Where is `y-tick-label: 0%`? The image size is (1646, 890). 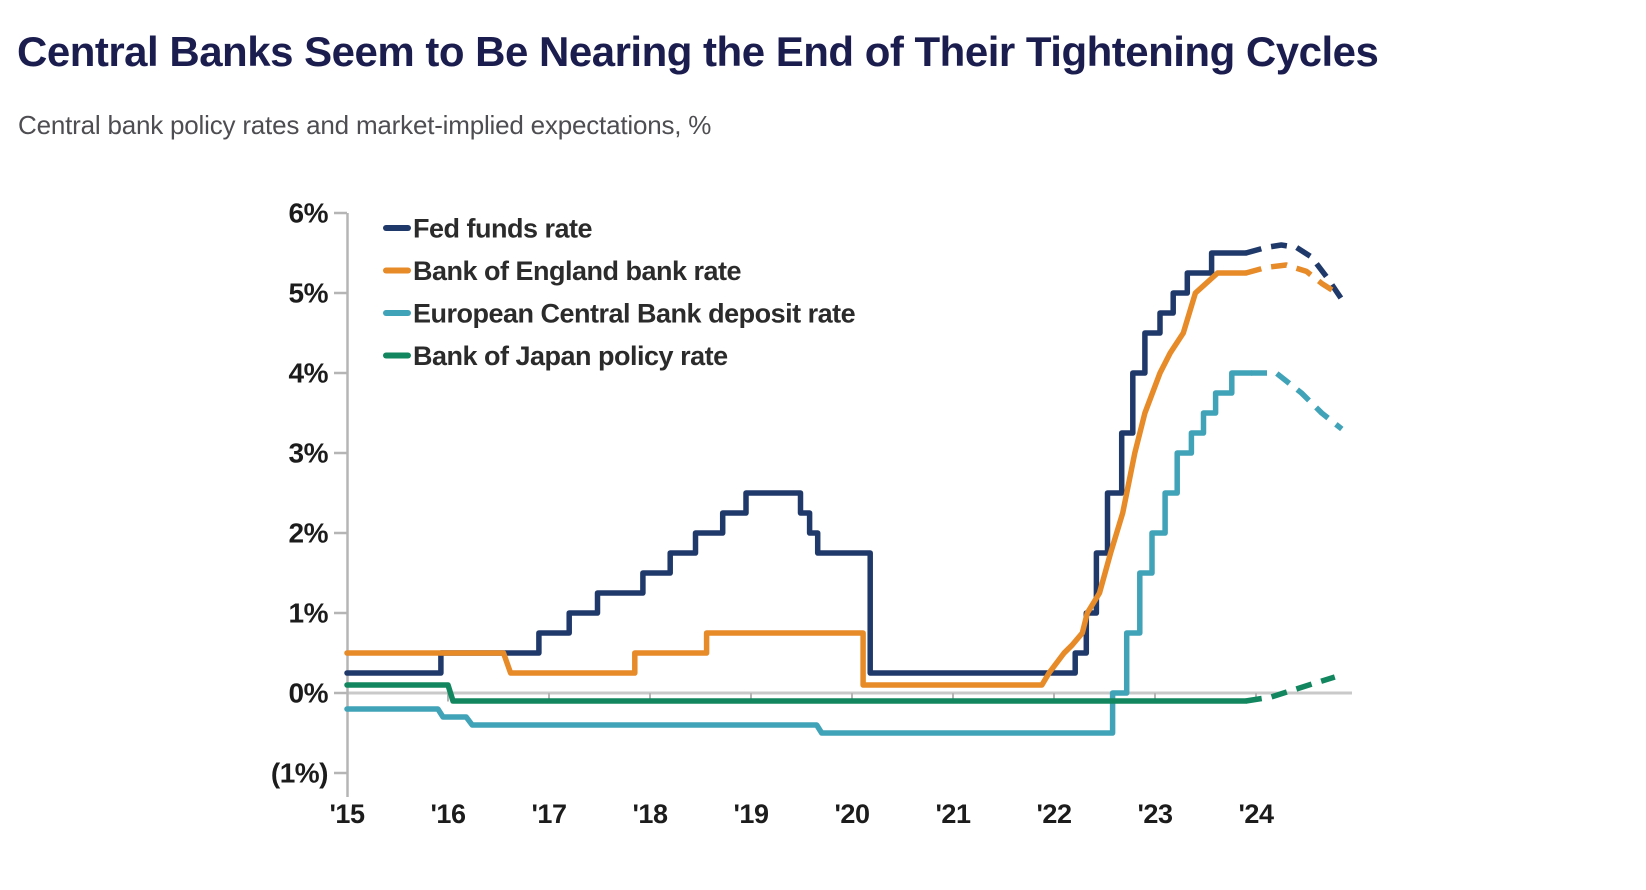
y-tick-label: 0% is located at coordinates (309, 693).